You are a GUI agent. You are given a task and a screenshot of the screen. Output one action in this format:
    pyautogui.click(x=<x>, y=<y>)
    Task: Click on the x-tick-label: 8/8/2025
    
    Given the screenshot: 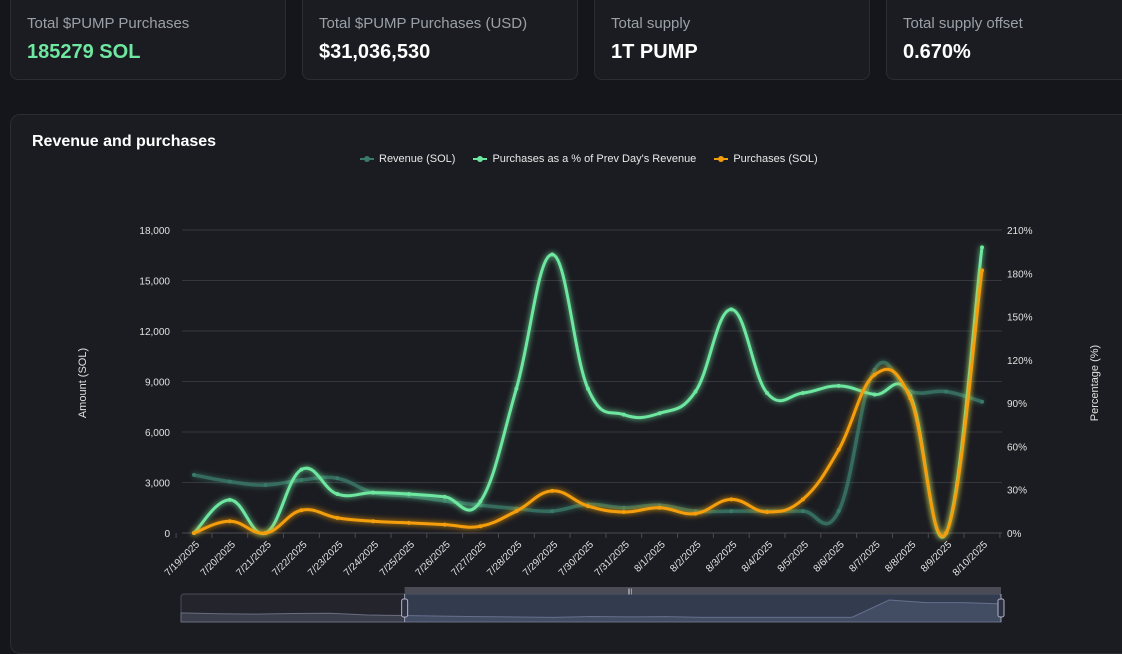 What is the action you would take?
    pyautogui.click(x=901, y=557)
    